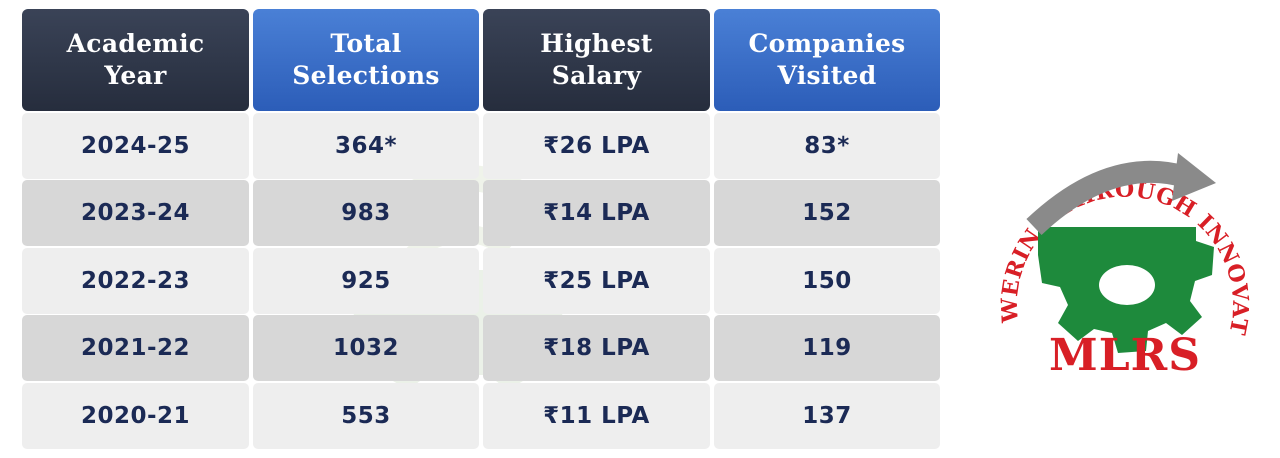 The image size is (1280, 458). I want to click on cell-companies: 152, so click(827, 213).